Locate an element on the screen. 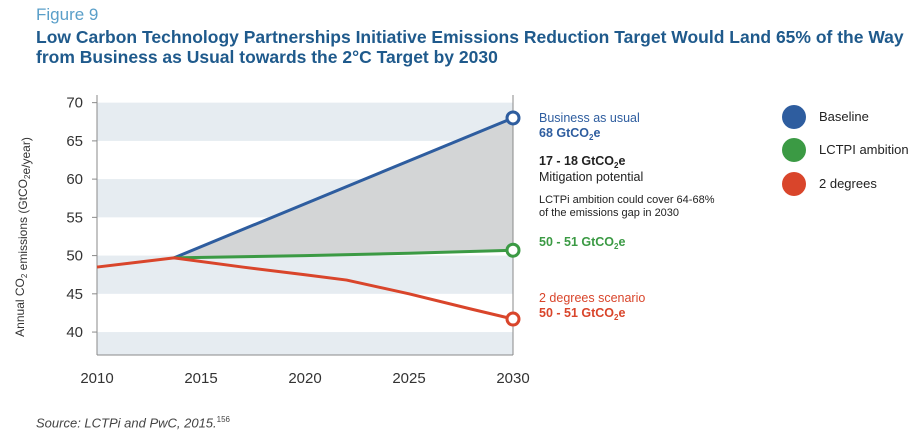 The height and width of the screenshot is (440, 921). annotation-gap-note-1: LCTPi ambition could cover 64-68% is located at coordinates (627, 200).